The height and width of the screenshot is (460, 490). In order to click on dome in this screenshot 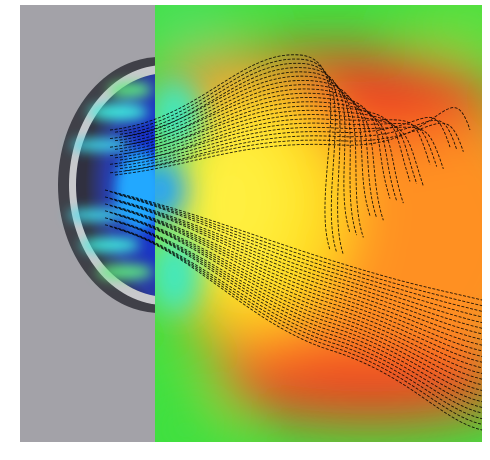, I will do `click(106, 185)`.